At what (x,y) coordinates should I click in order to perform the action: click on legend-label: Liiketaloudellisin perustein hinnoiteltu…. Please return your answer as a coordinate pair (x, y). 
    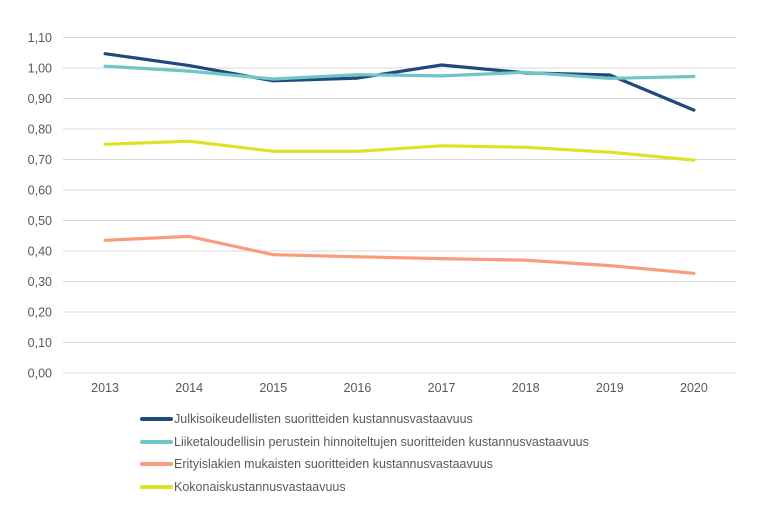
    Looking at the image, I should click on (381, 441).